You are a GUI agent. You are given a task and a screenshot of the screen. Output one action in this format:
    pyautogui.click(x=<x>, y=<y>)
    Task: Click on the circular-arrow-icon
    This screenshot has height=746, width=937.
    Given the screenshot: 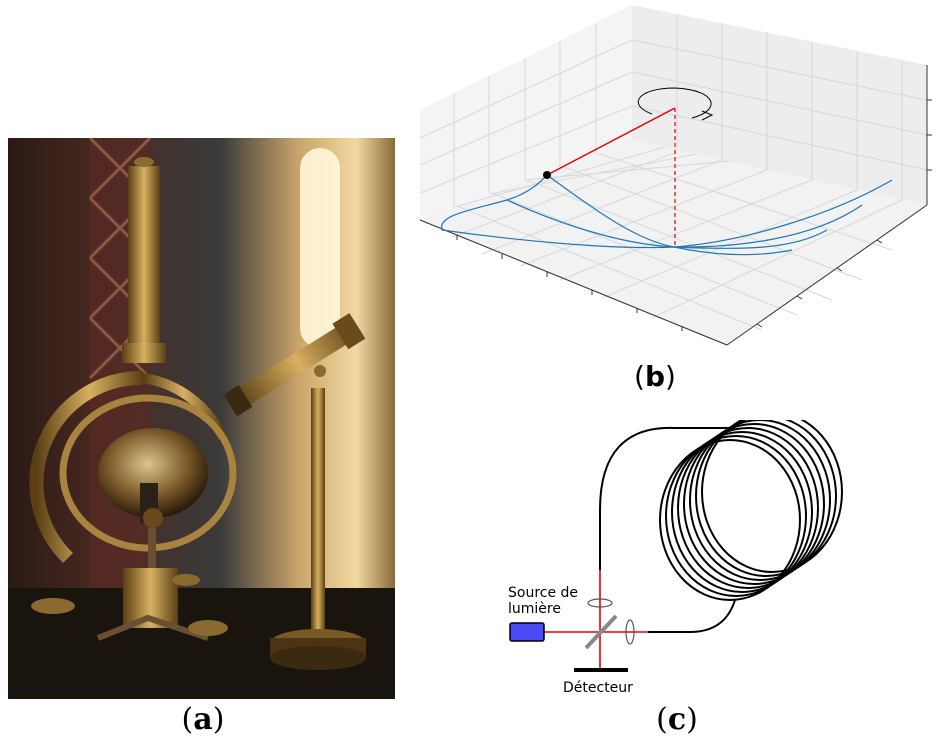 What is the action you would take?
    pyautogui.click(x=675, y=104)
    